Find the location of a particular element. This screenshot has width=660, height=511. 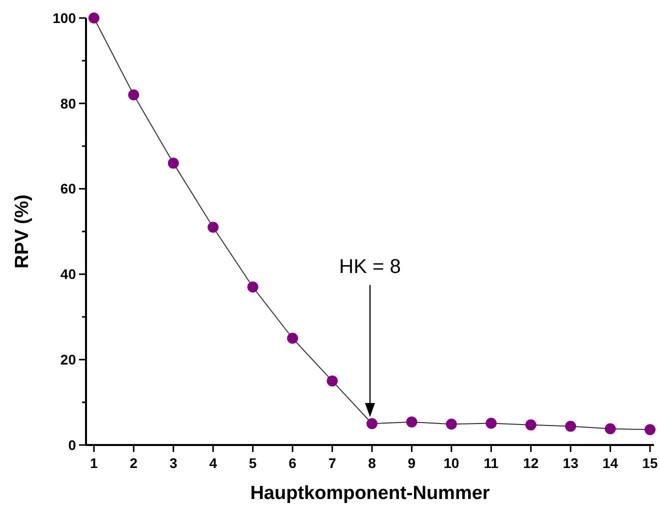

annotation: HK = 8 is located at coordinates (370, 267).